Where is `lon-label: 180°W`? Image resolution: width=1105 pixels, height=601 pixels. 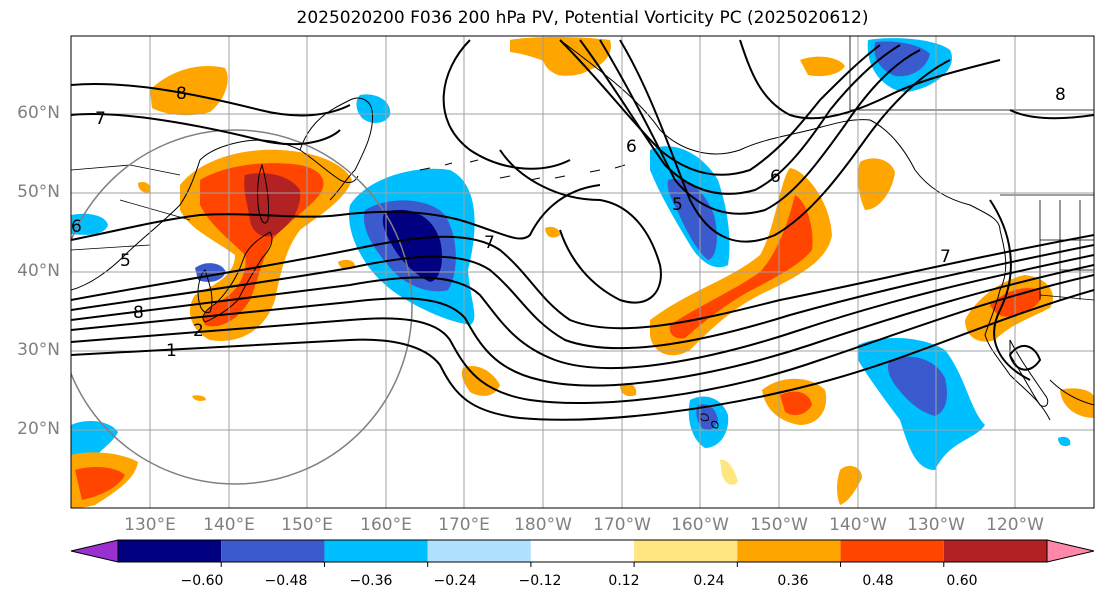
lon-label: 180°W is located at coordinates (543, 525).